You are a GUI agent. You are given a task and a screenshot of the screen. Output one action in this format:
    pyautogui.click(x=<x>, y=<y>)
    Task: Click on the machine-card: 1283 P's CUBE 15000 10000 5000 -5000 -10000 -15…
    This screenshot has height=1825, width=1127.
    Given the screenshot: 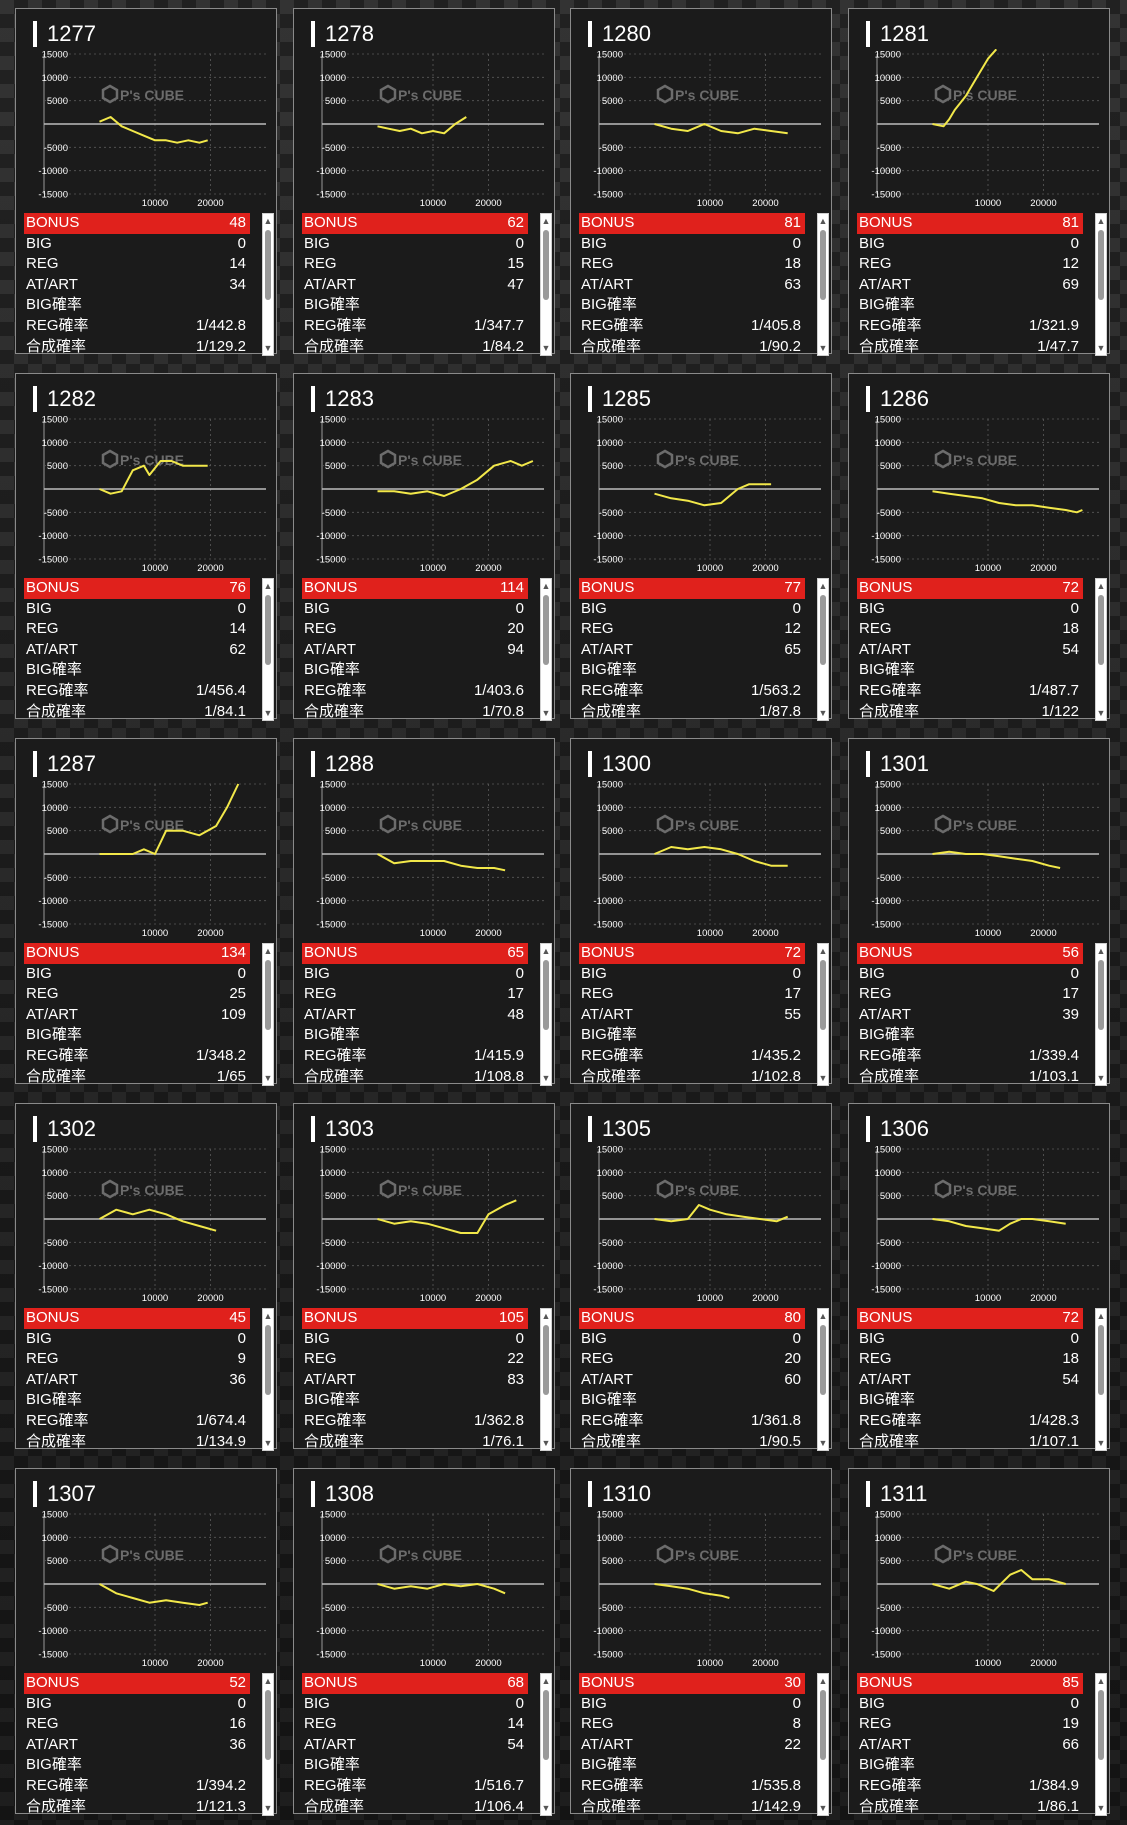 What is the action you would take?
    pyautogui.click(x=424, y=547)
    